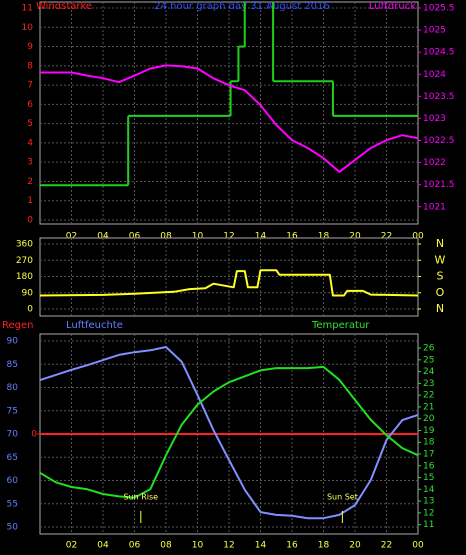  I want to click on y-tick-label: 8, so click(30, 66).